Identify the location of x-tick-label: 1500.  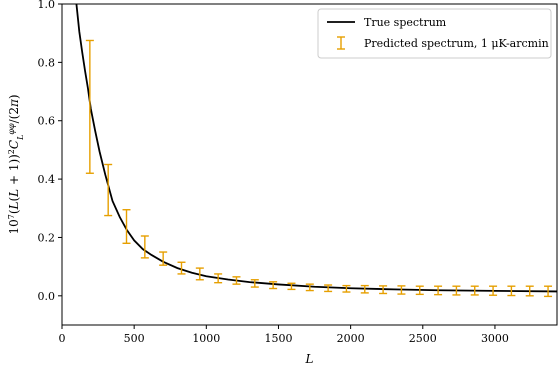
(278, 338).